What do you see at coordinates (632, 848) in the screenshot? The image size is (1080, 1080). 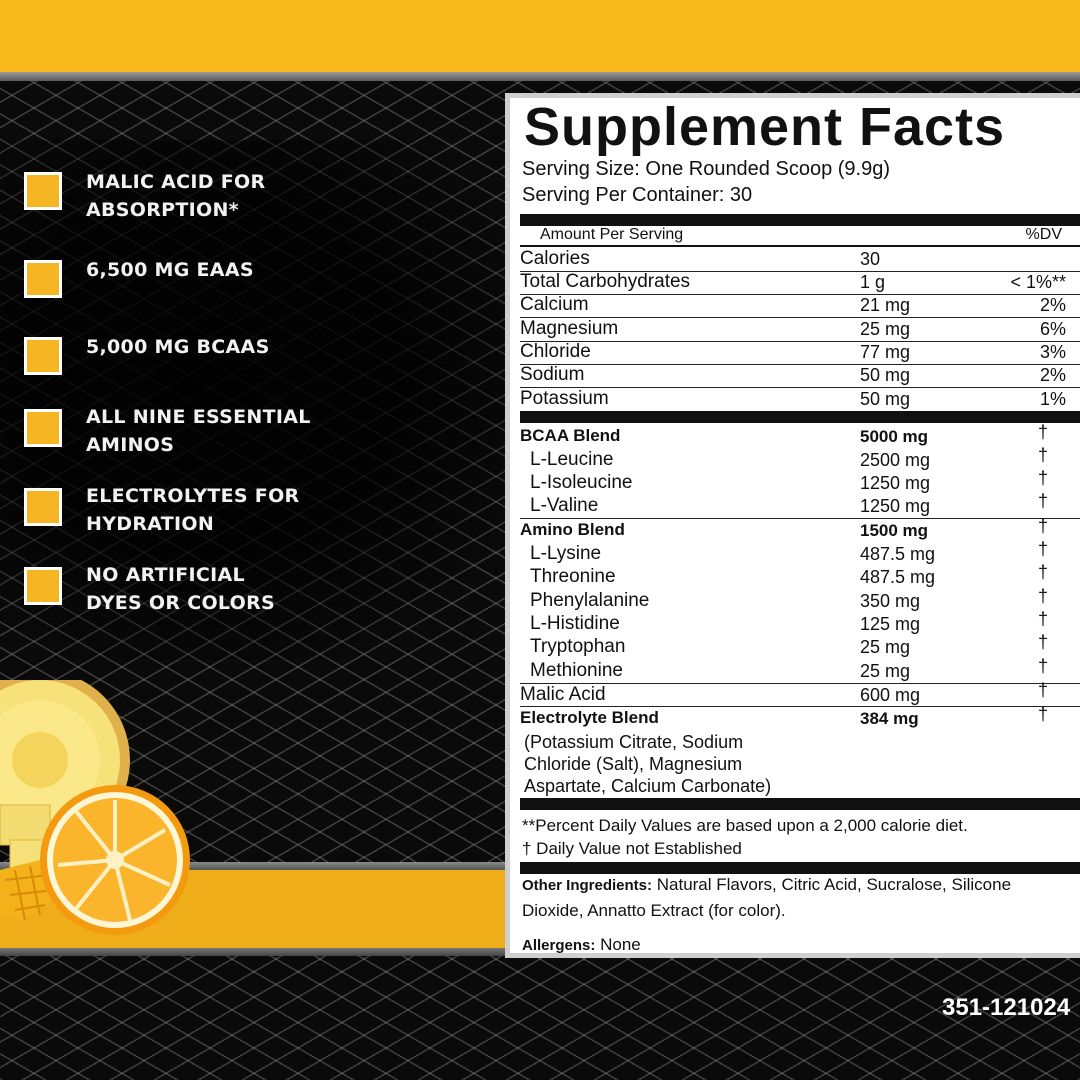 I see `dagger-footnote: † Daily Value not Established` at bounding box center [632, 848].